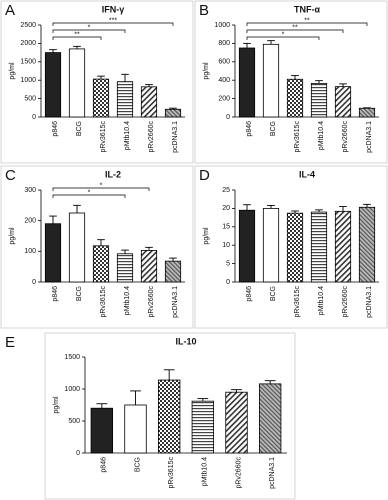 This screenshot has width=388, height=500. I want to click on chart-title: TNF-α, so click(307, 9).